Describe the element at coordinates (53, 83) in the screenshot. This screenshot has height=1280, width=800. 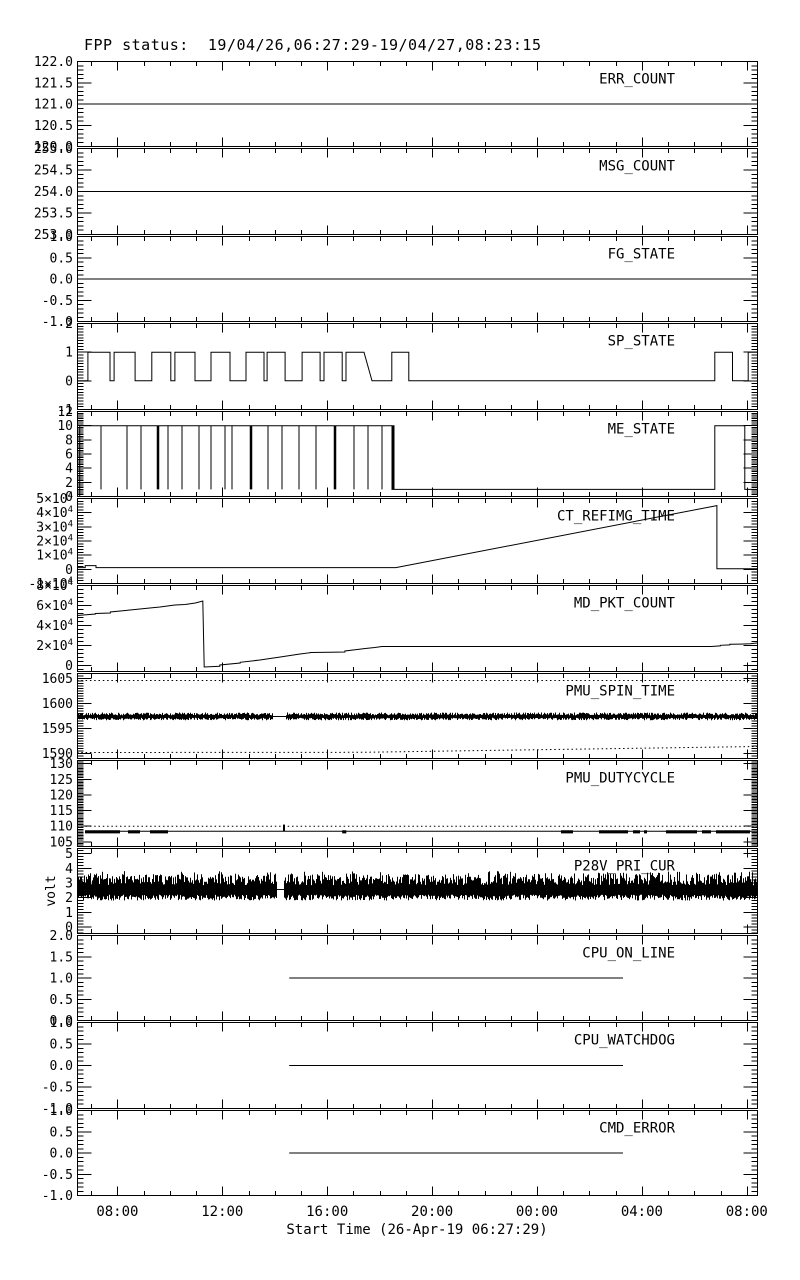
I see `y-tick-label: 121.5` at that location.